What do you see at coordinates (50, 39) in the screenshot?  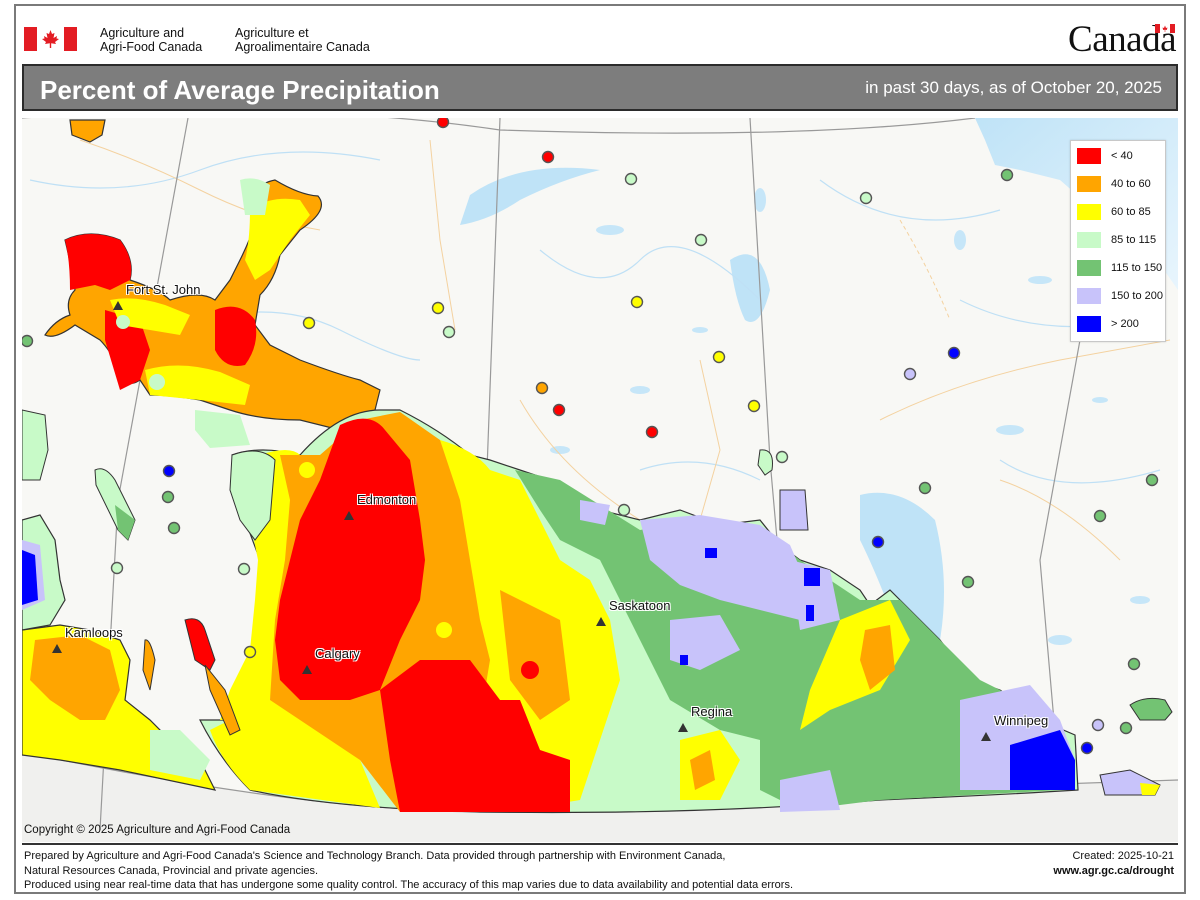 I see `canada-flag-icon` at bounding box center [50, 39].